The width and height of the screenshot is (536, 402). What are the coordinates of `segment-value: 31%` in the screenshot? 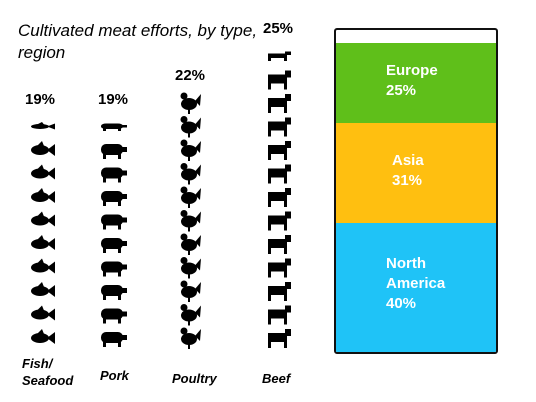 It's located at (407, 181).